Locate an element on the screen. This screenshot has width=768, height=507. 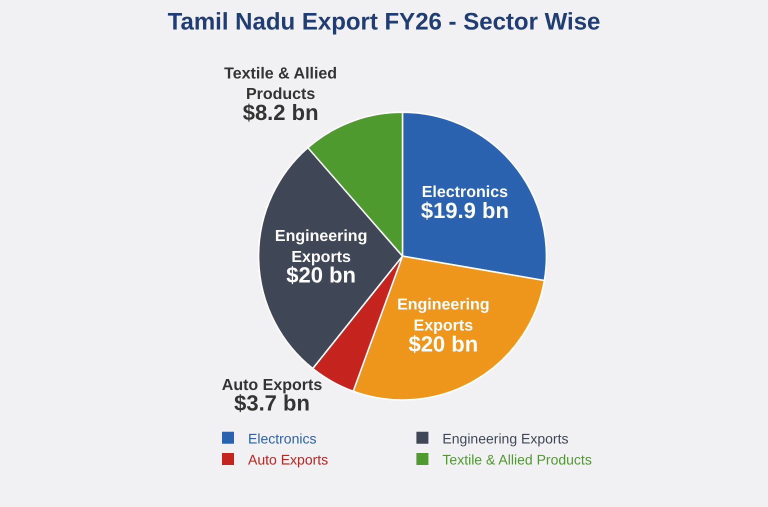
legend-label: Textile & Allied Products is located at coordinates (517, 459).